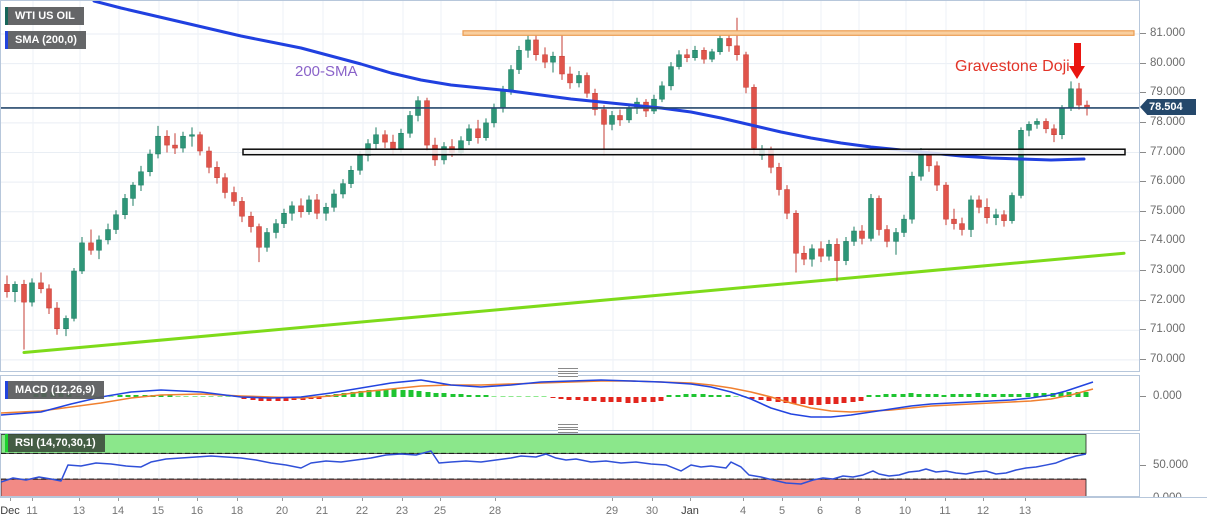 The width and height of the screenshot is (1207, 526). What do you see at coordinates (684, 152) in the screenshot?
I see `support-line` at bounding box center [684, 152].